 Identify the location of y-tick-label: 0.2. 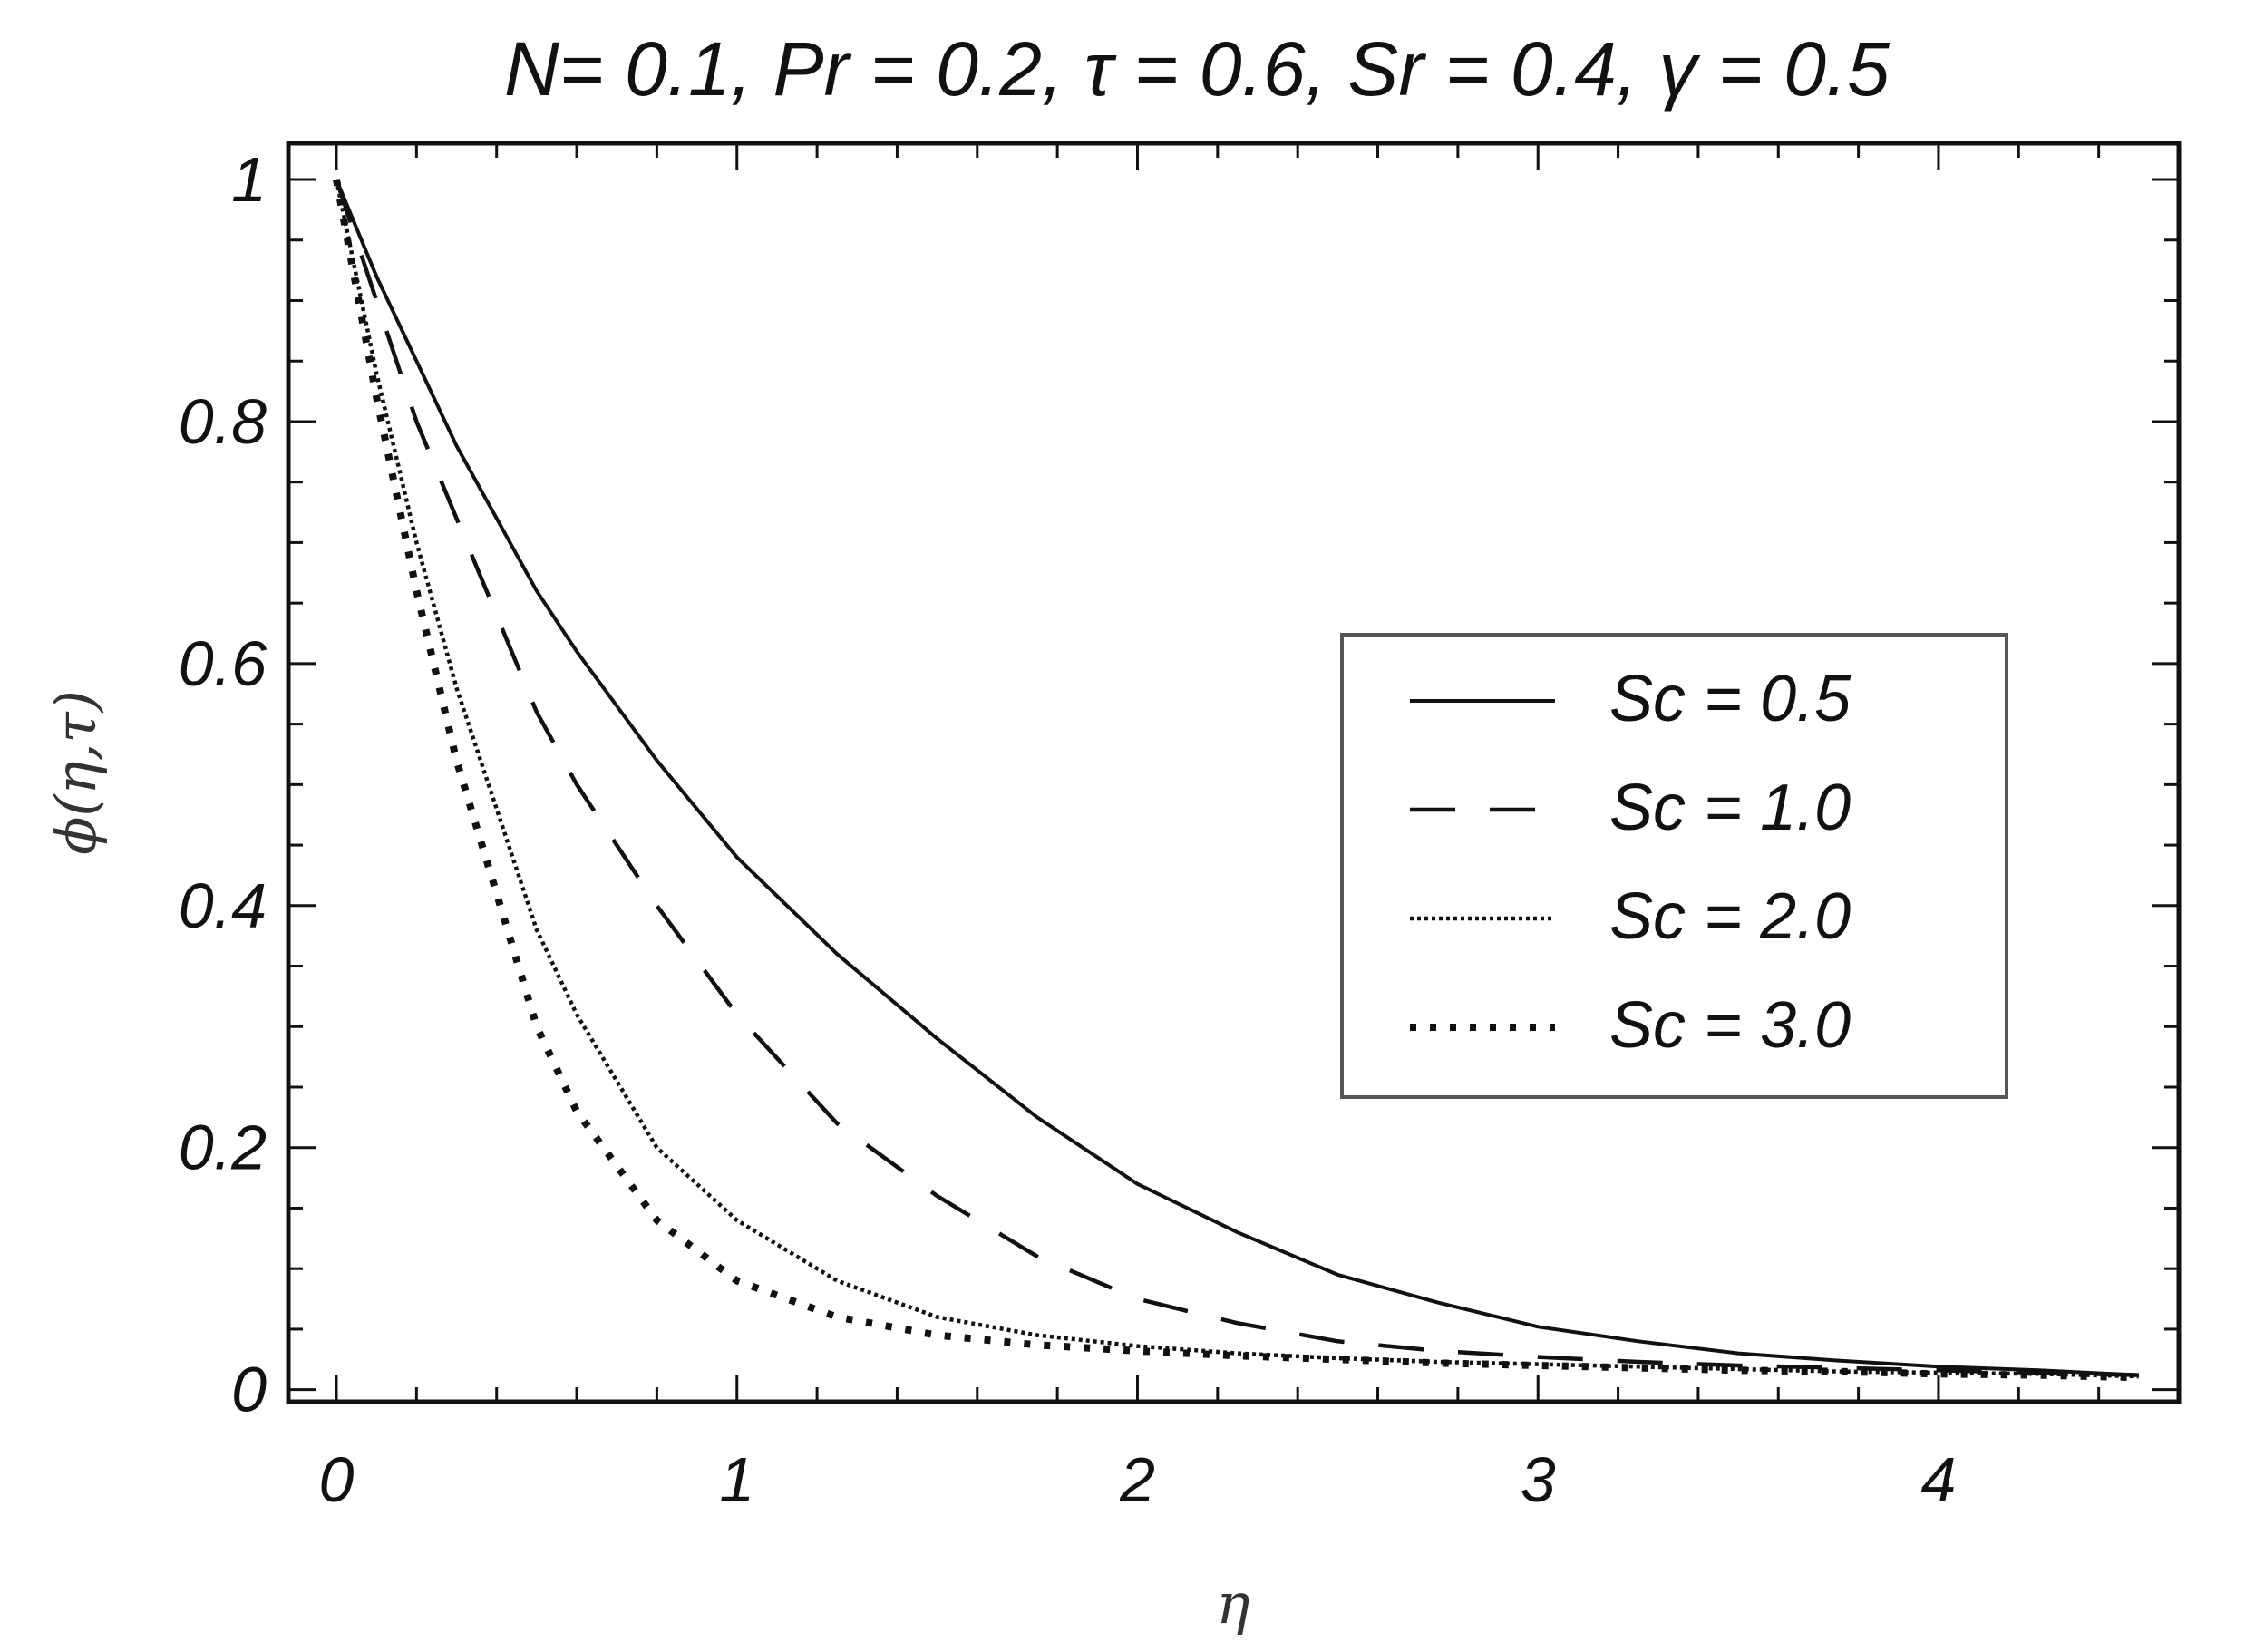
(223, 1148).